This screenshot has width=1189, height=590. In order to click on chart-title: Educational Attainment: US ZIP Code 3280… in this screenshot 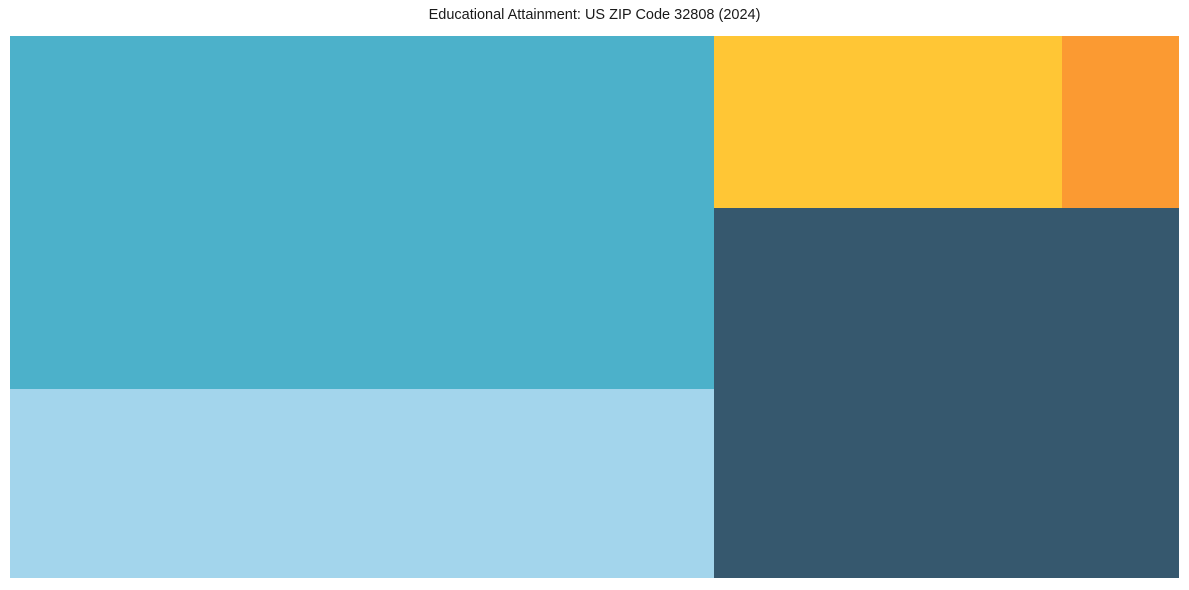, I will do `click(594, 15)`.